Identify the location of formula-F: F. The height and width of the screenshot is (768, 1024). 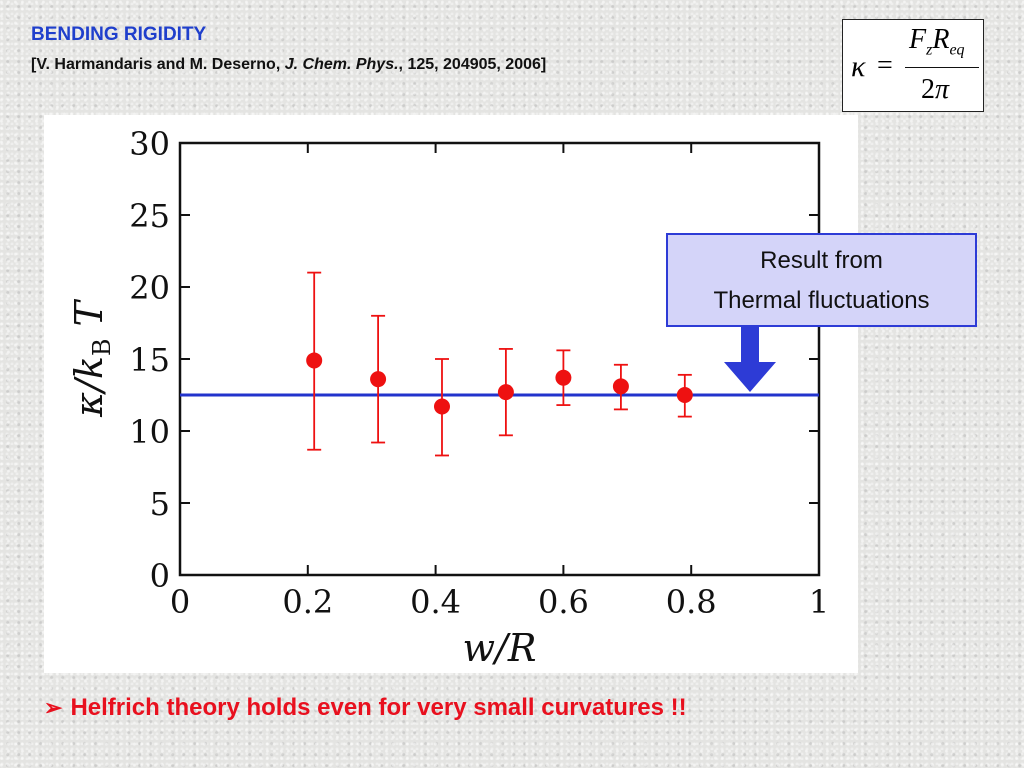
(918, 39).